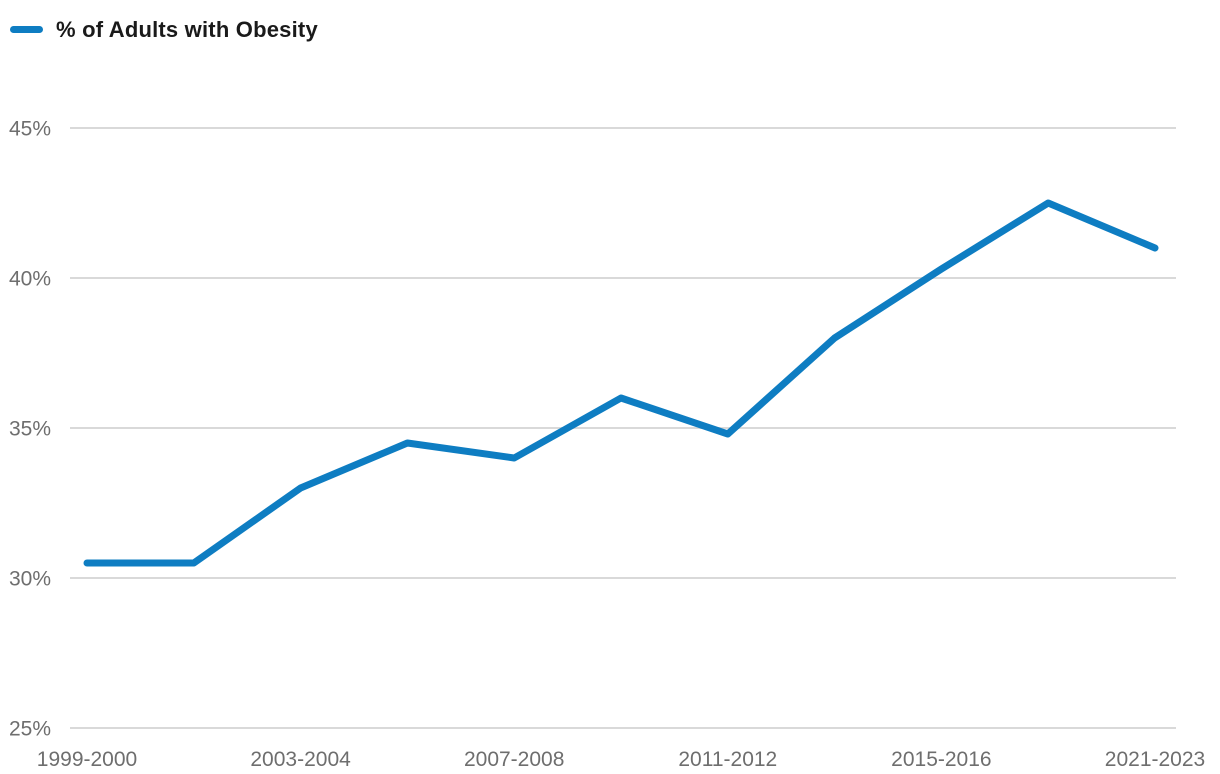 This screenshot has height=774, width=1220. I want to click on y-axis-tick-label: 35%, so click(30, 428).